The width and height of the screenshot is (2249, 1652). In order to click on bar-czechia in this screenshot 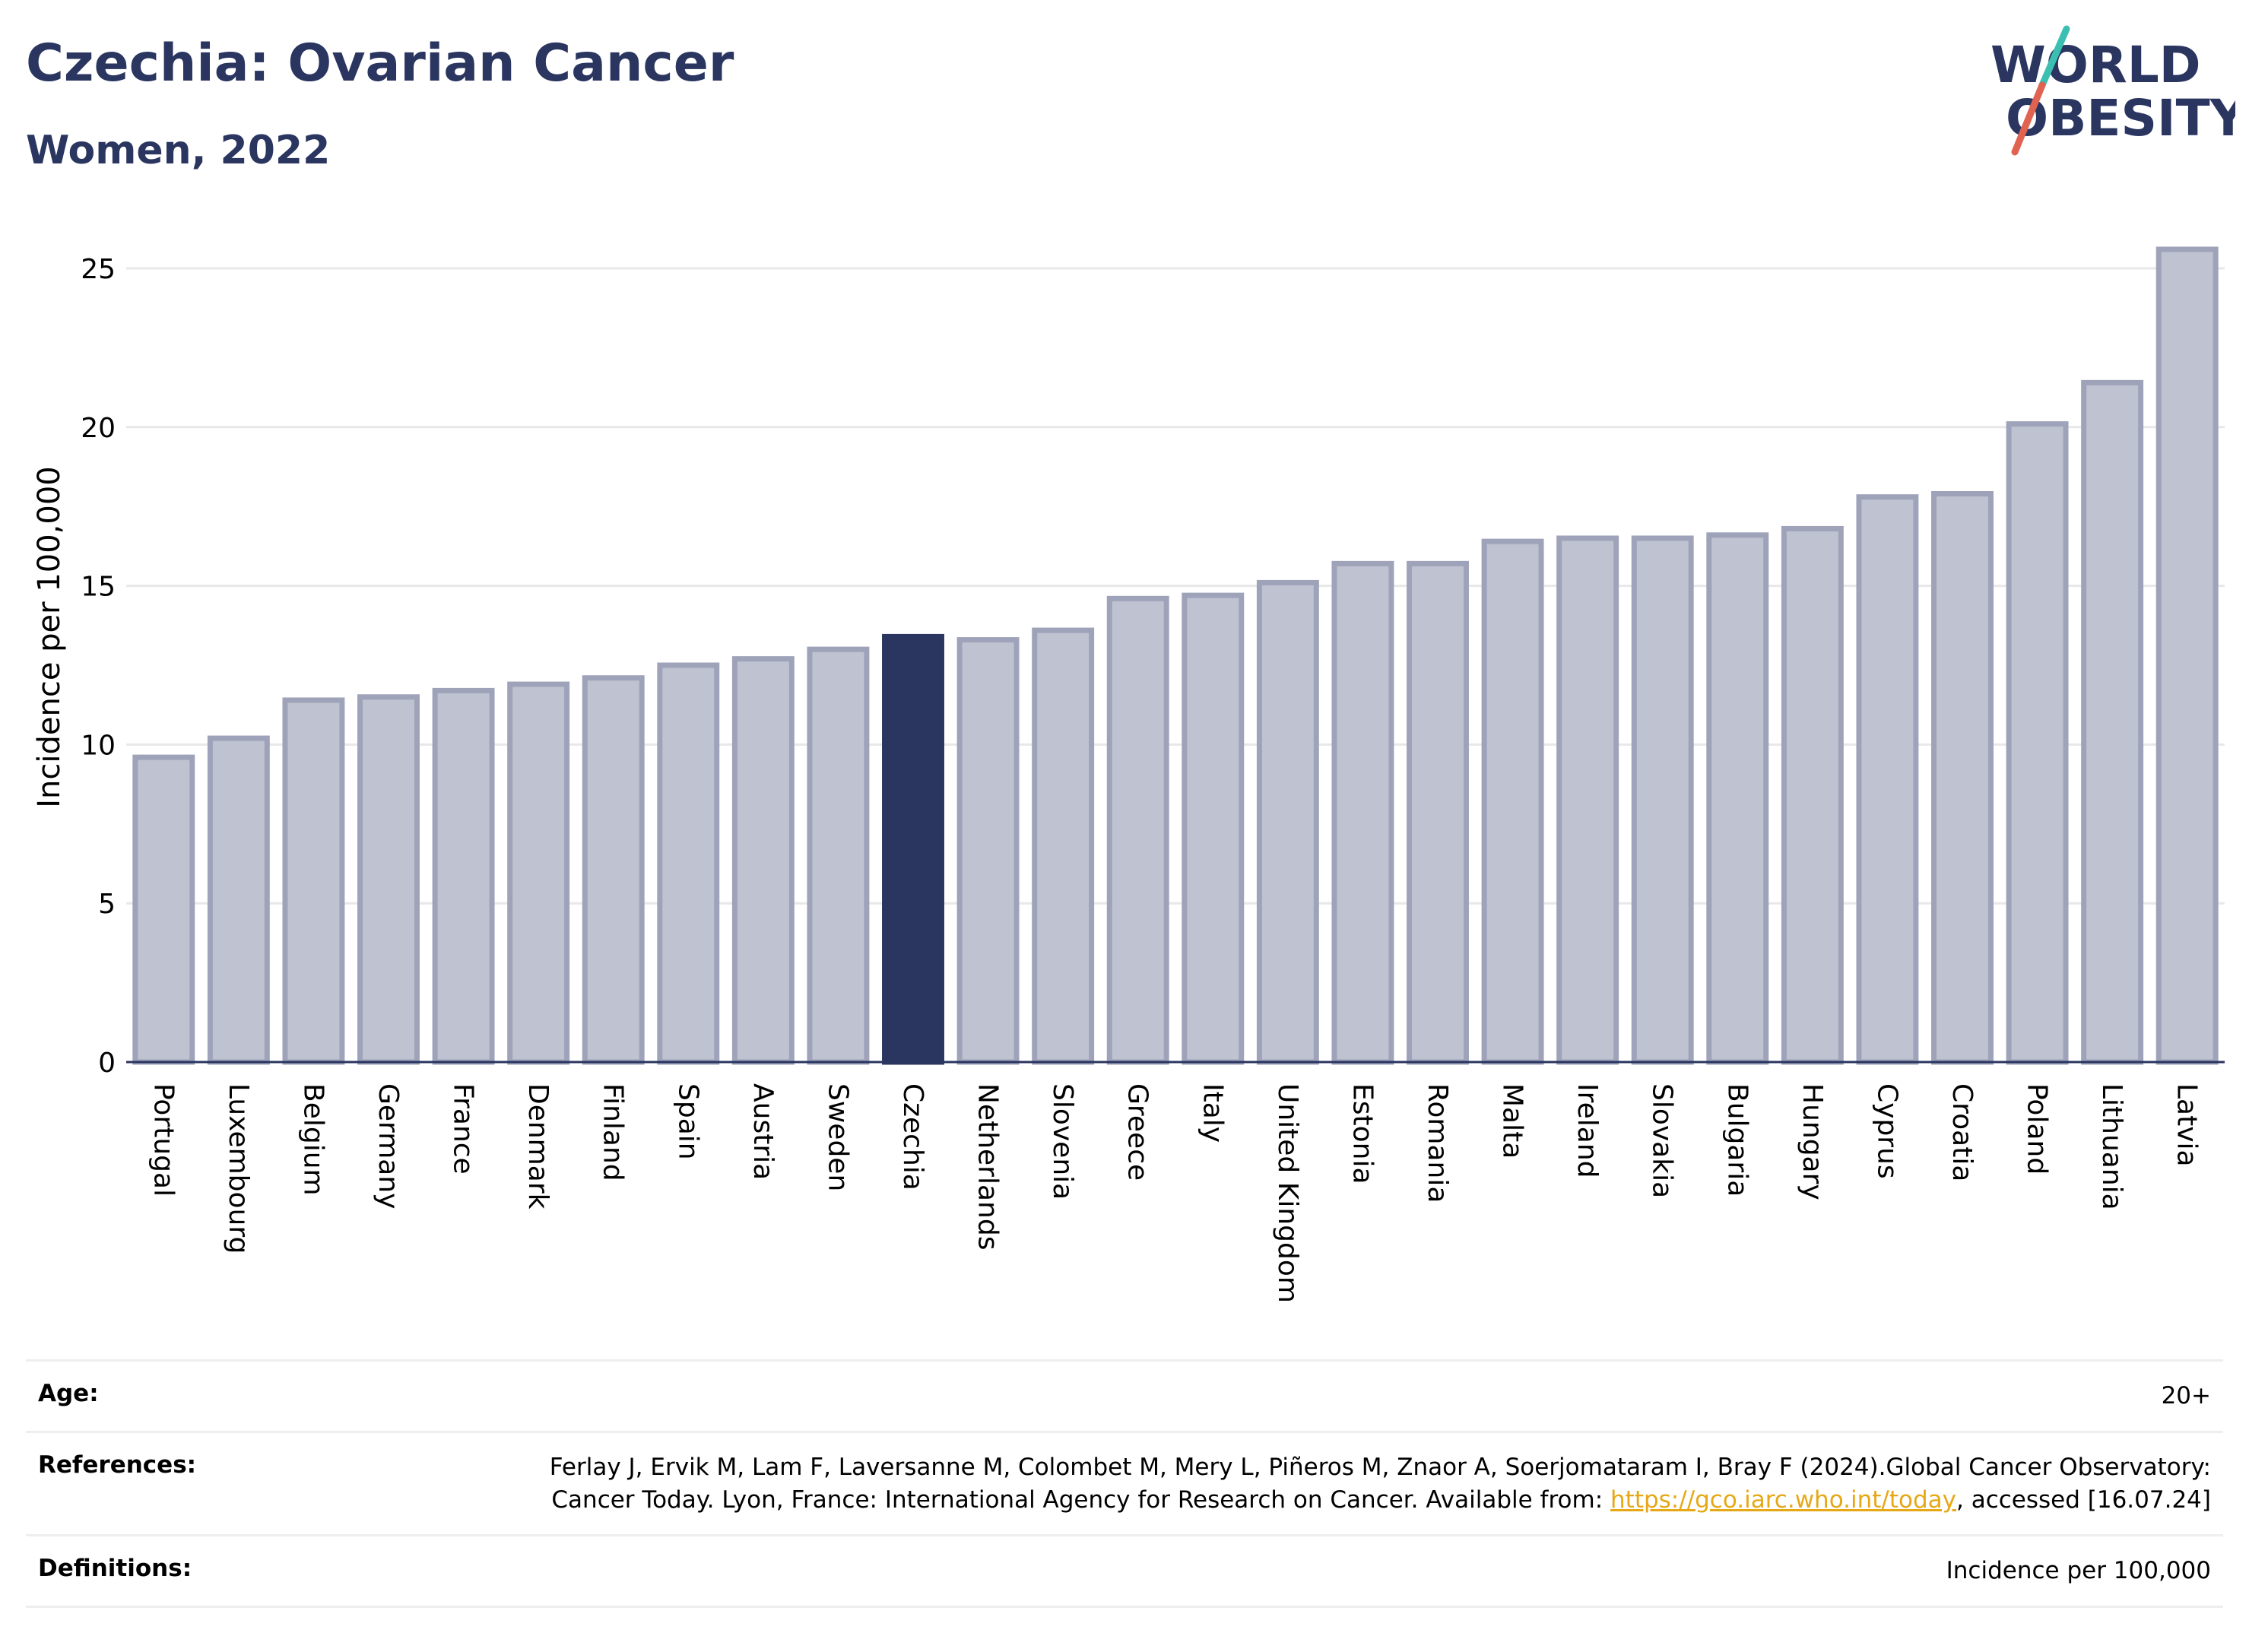, I will do `click(913, 849)`.